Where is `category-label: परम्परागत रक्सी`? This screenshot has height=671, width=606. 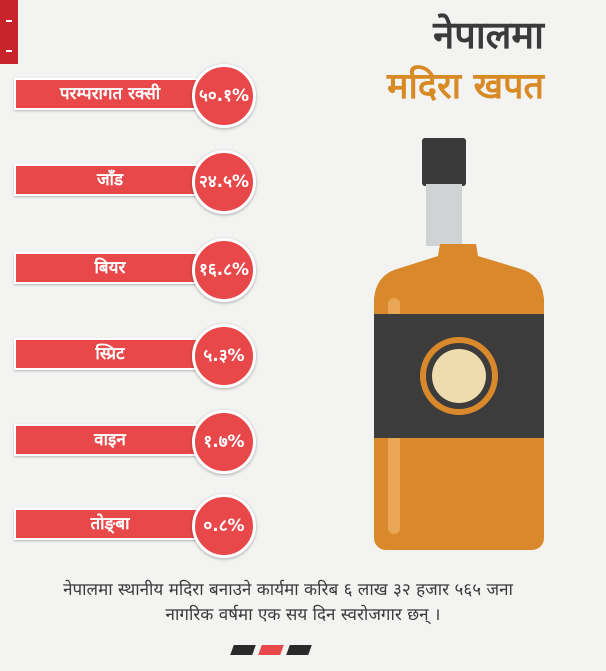
category-label: परम्परागत रक्सी is located at coordinates (110, 94).